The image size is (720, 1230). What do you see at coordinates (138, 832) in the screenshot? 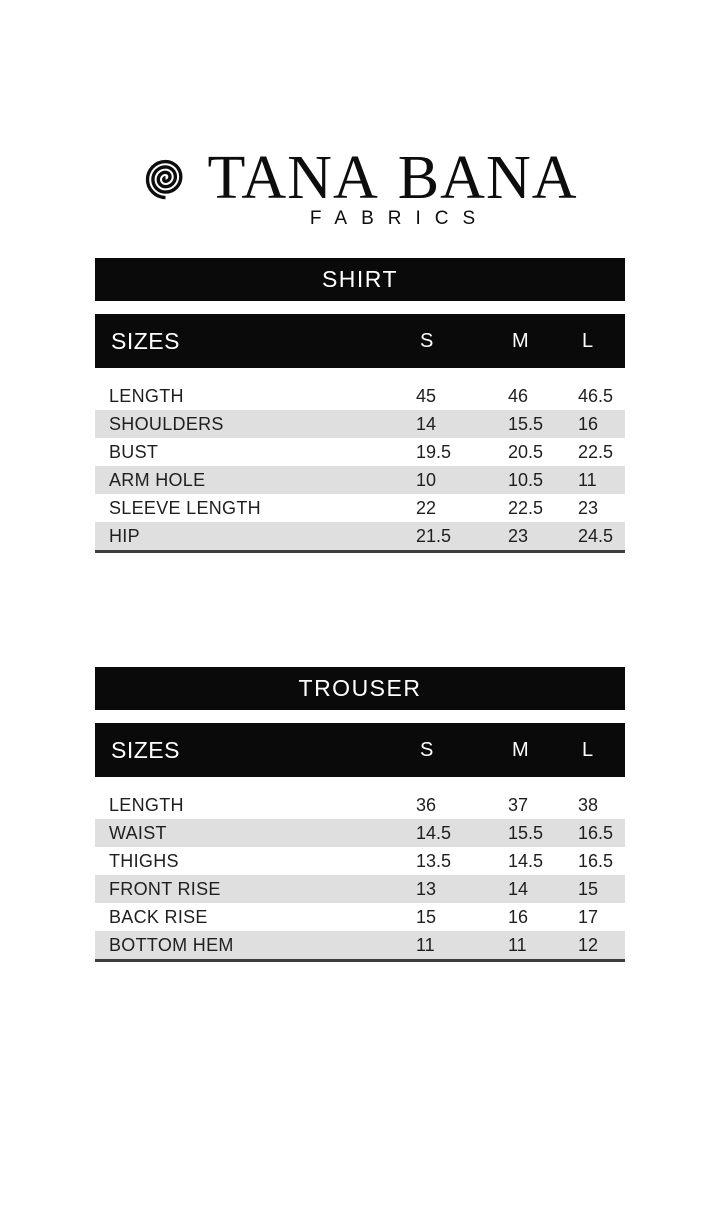
I see `row-label: WAIST` at bounding box center [138, 832].